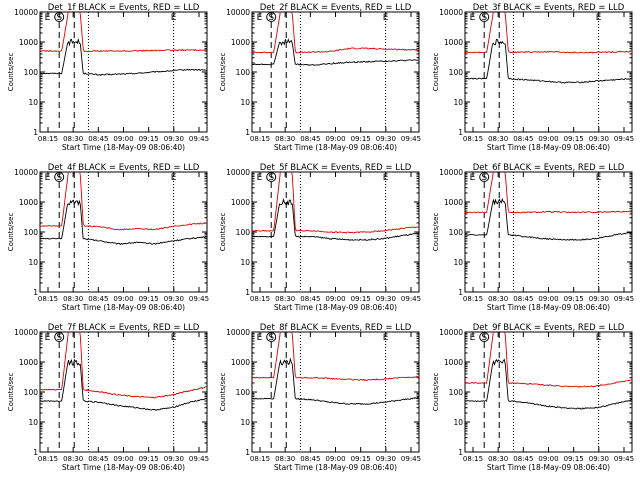 The image size is (640, 480). I want to click on panel-title: Det_5f BLACK = Events, RED = LLD, so click(336, 168).